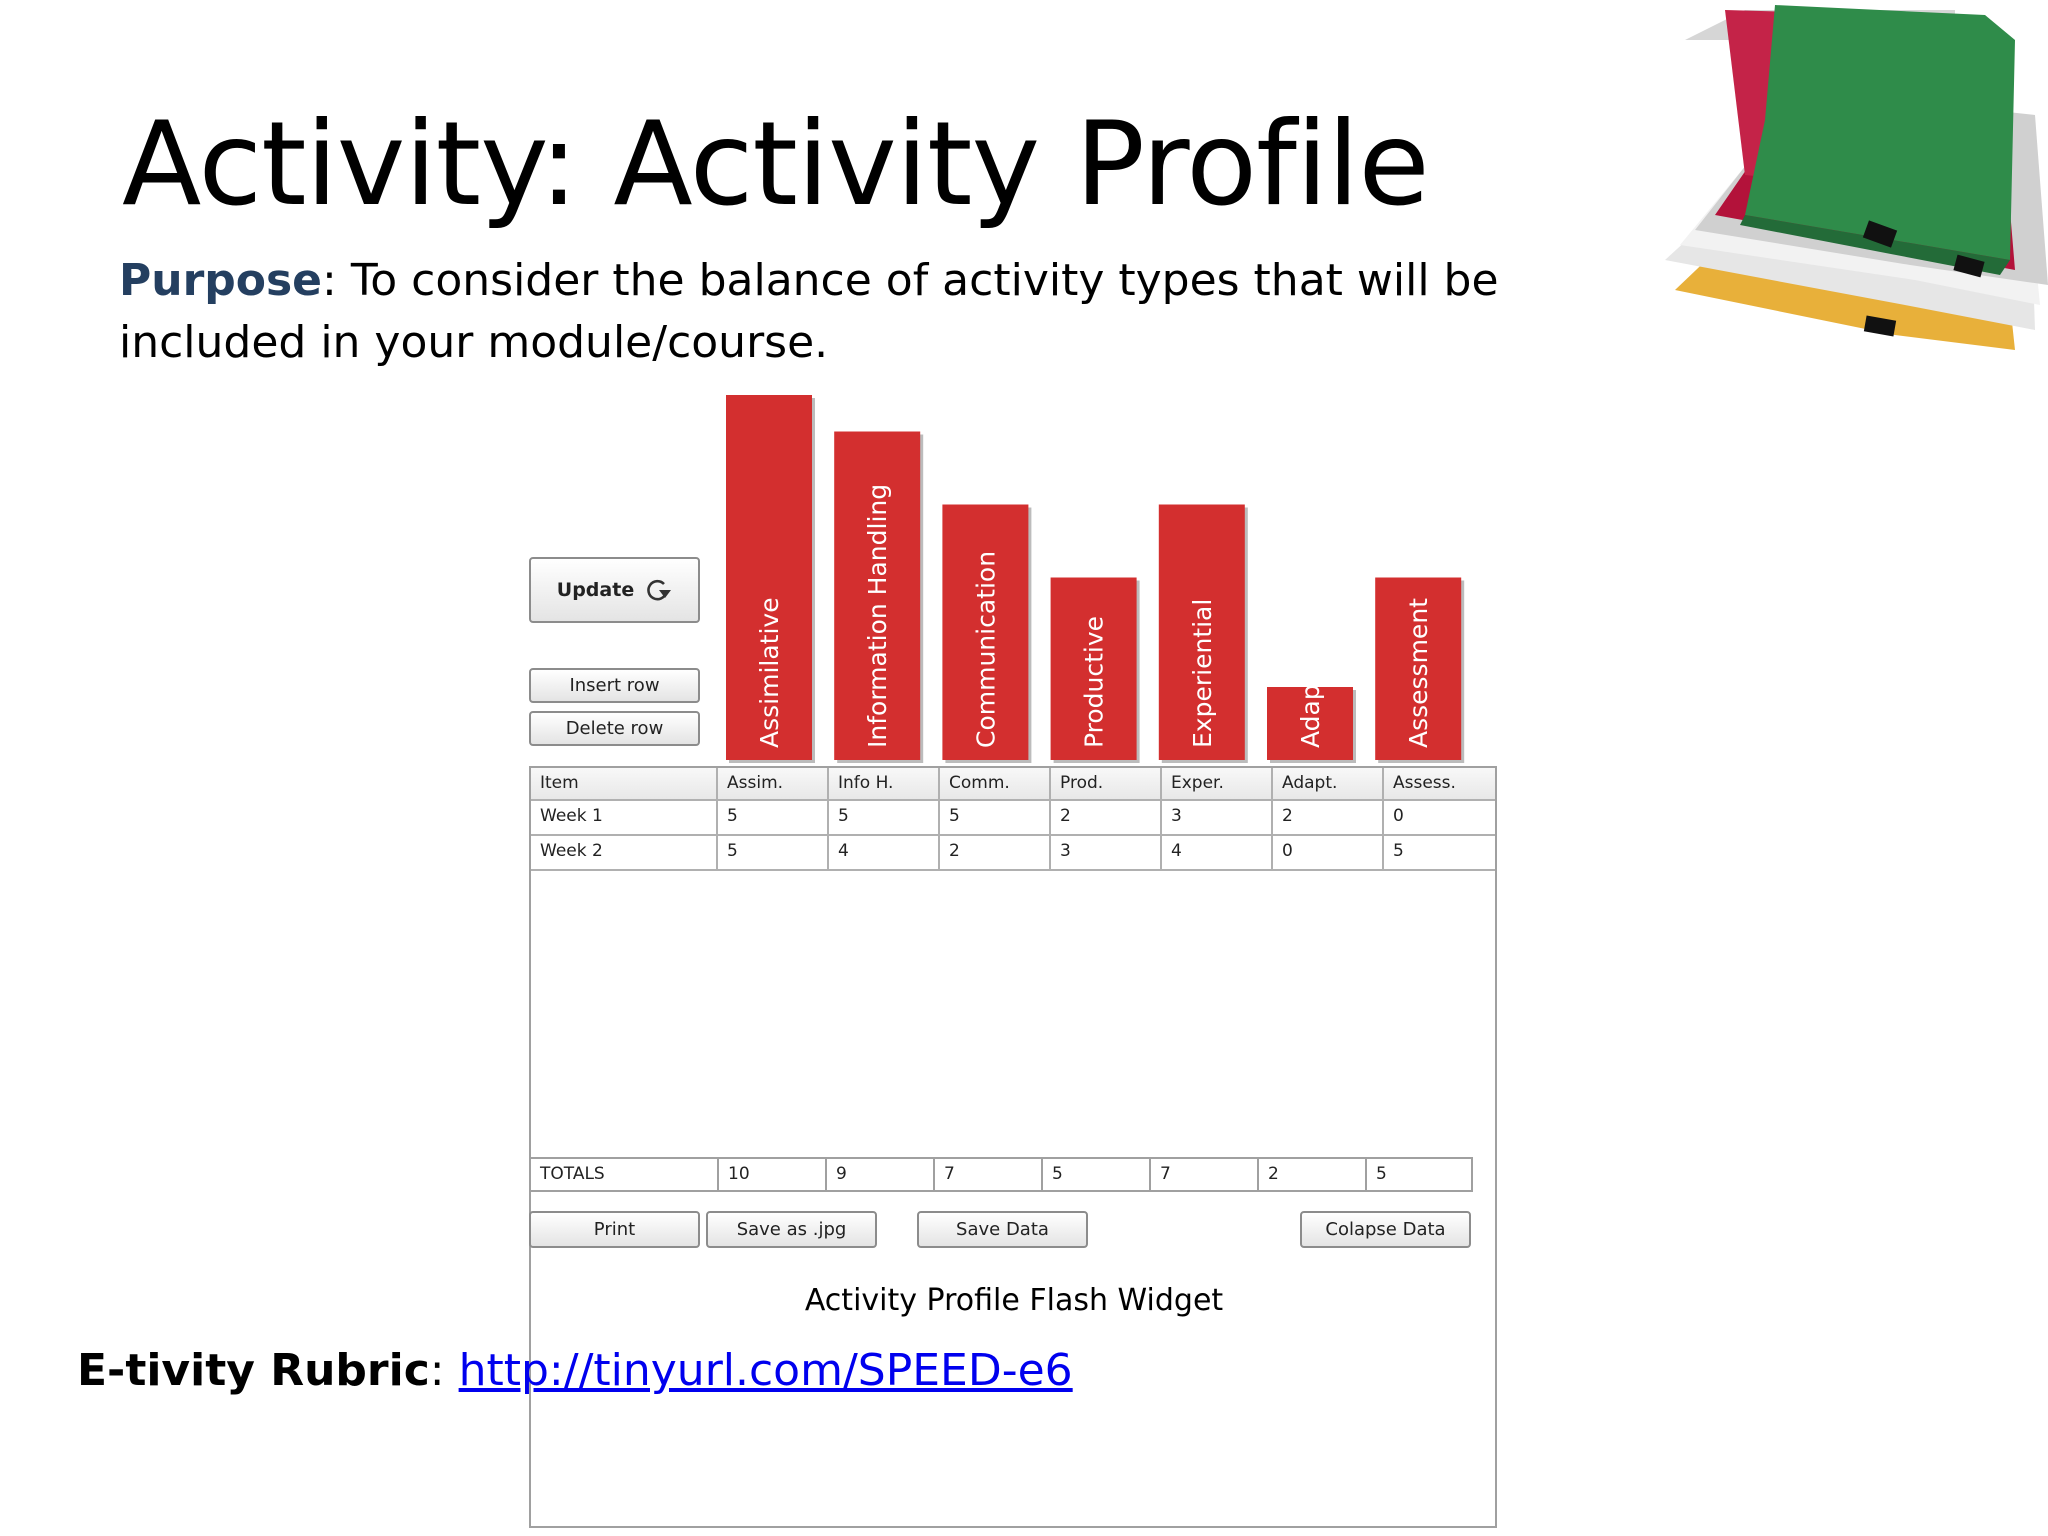 This screenshot has height=1536, width=2048. What do you see at coordinates (659, 590) in the screenshot?
I see `refresh-icon` at bounding box center [659, 590].